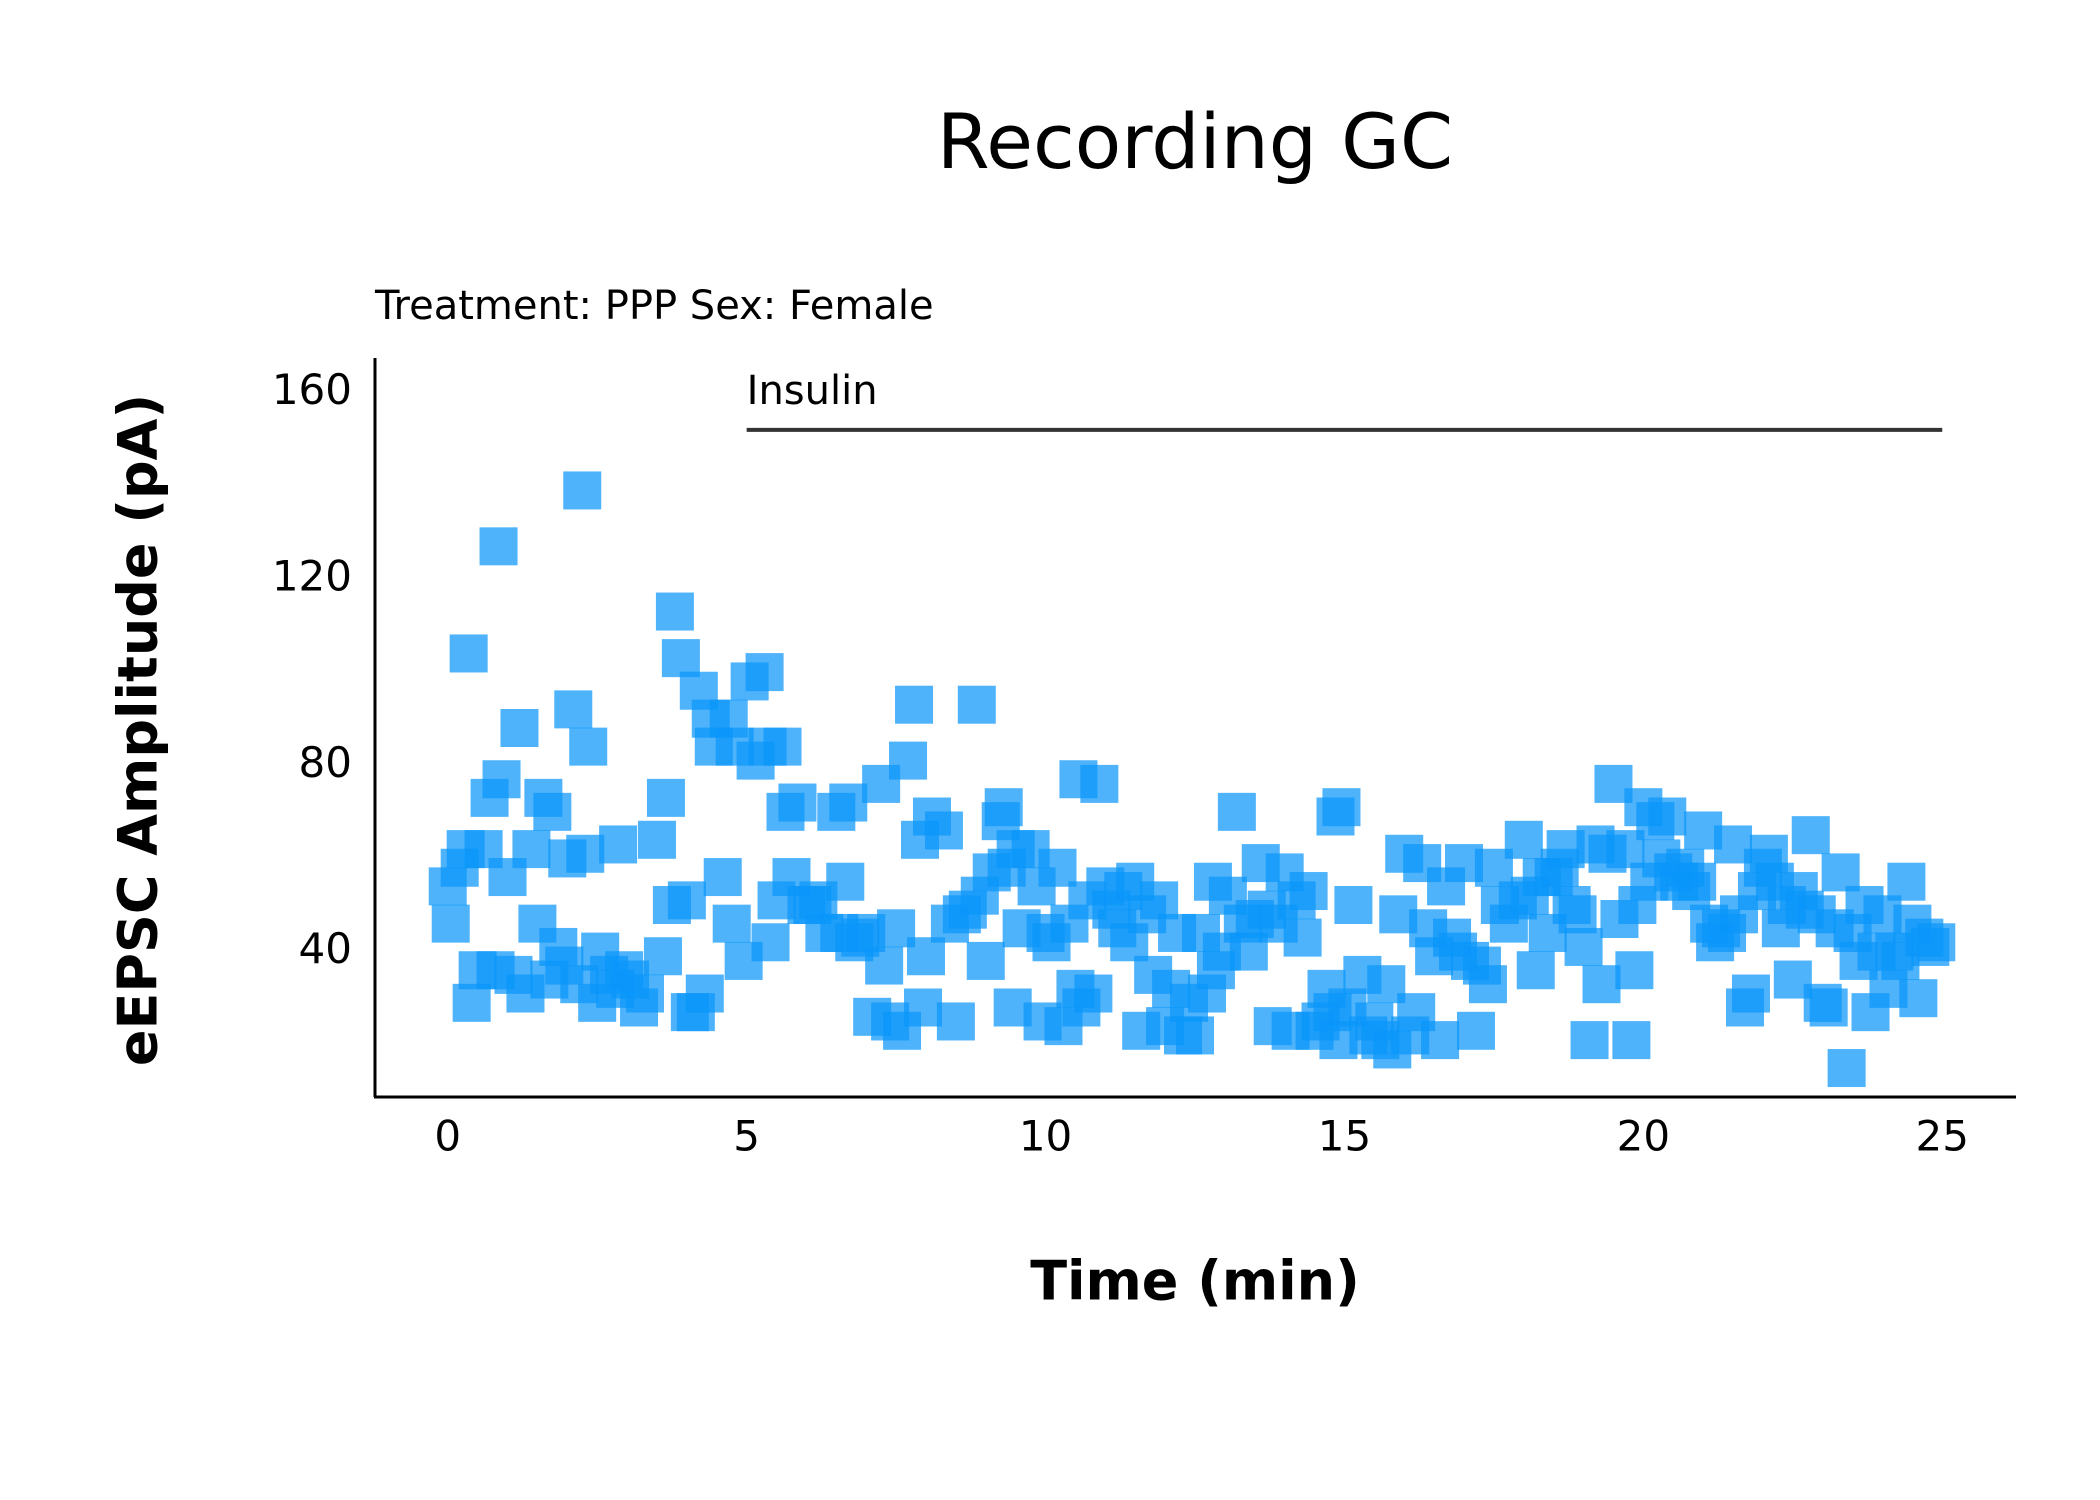  I want to click on chart-title: Recording GC, so click(1195, 141).